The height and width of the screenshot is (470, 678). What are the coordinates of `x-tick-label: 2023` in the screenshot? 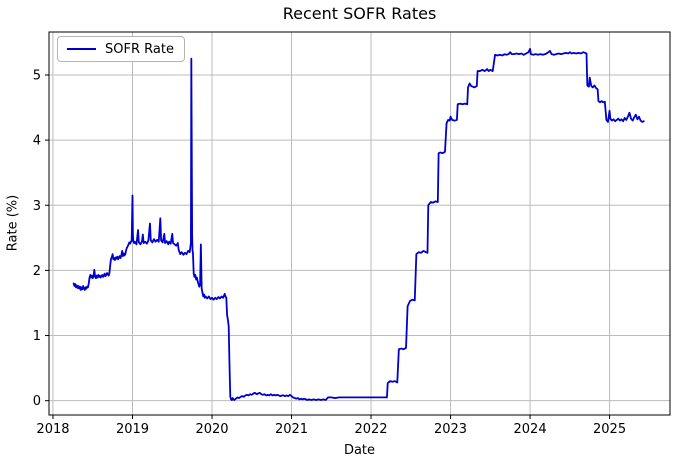 It's located at (450, 429).